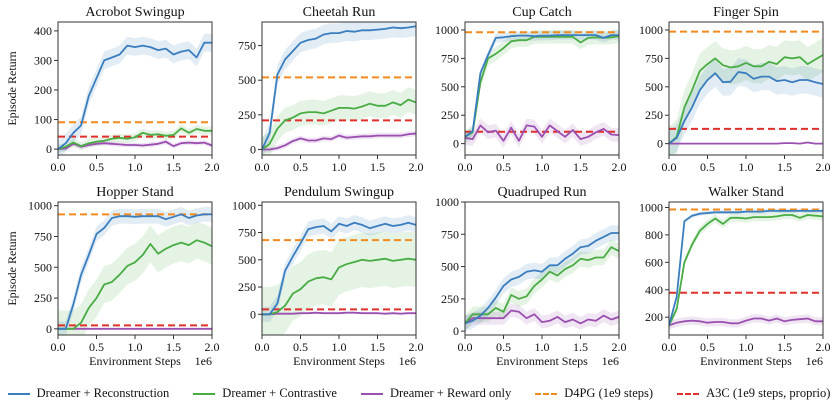  Describe the element at coordinates (688, 393) in the screenshot. I see `legend-swatch-a3c` at that location.